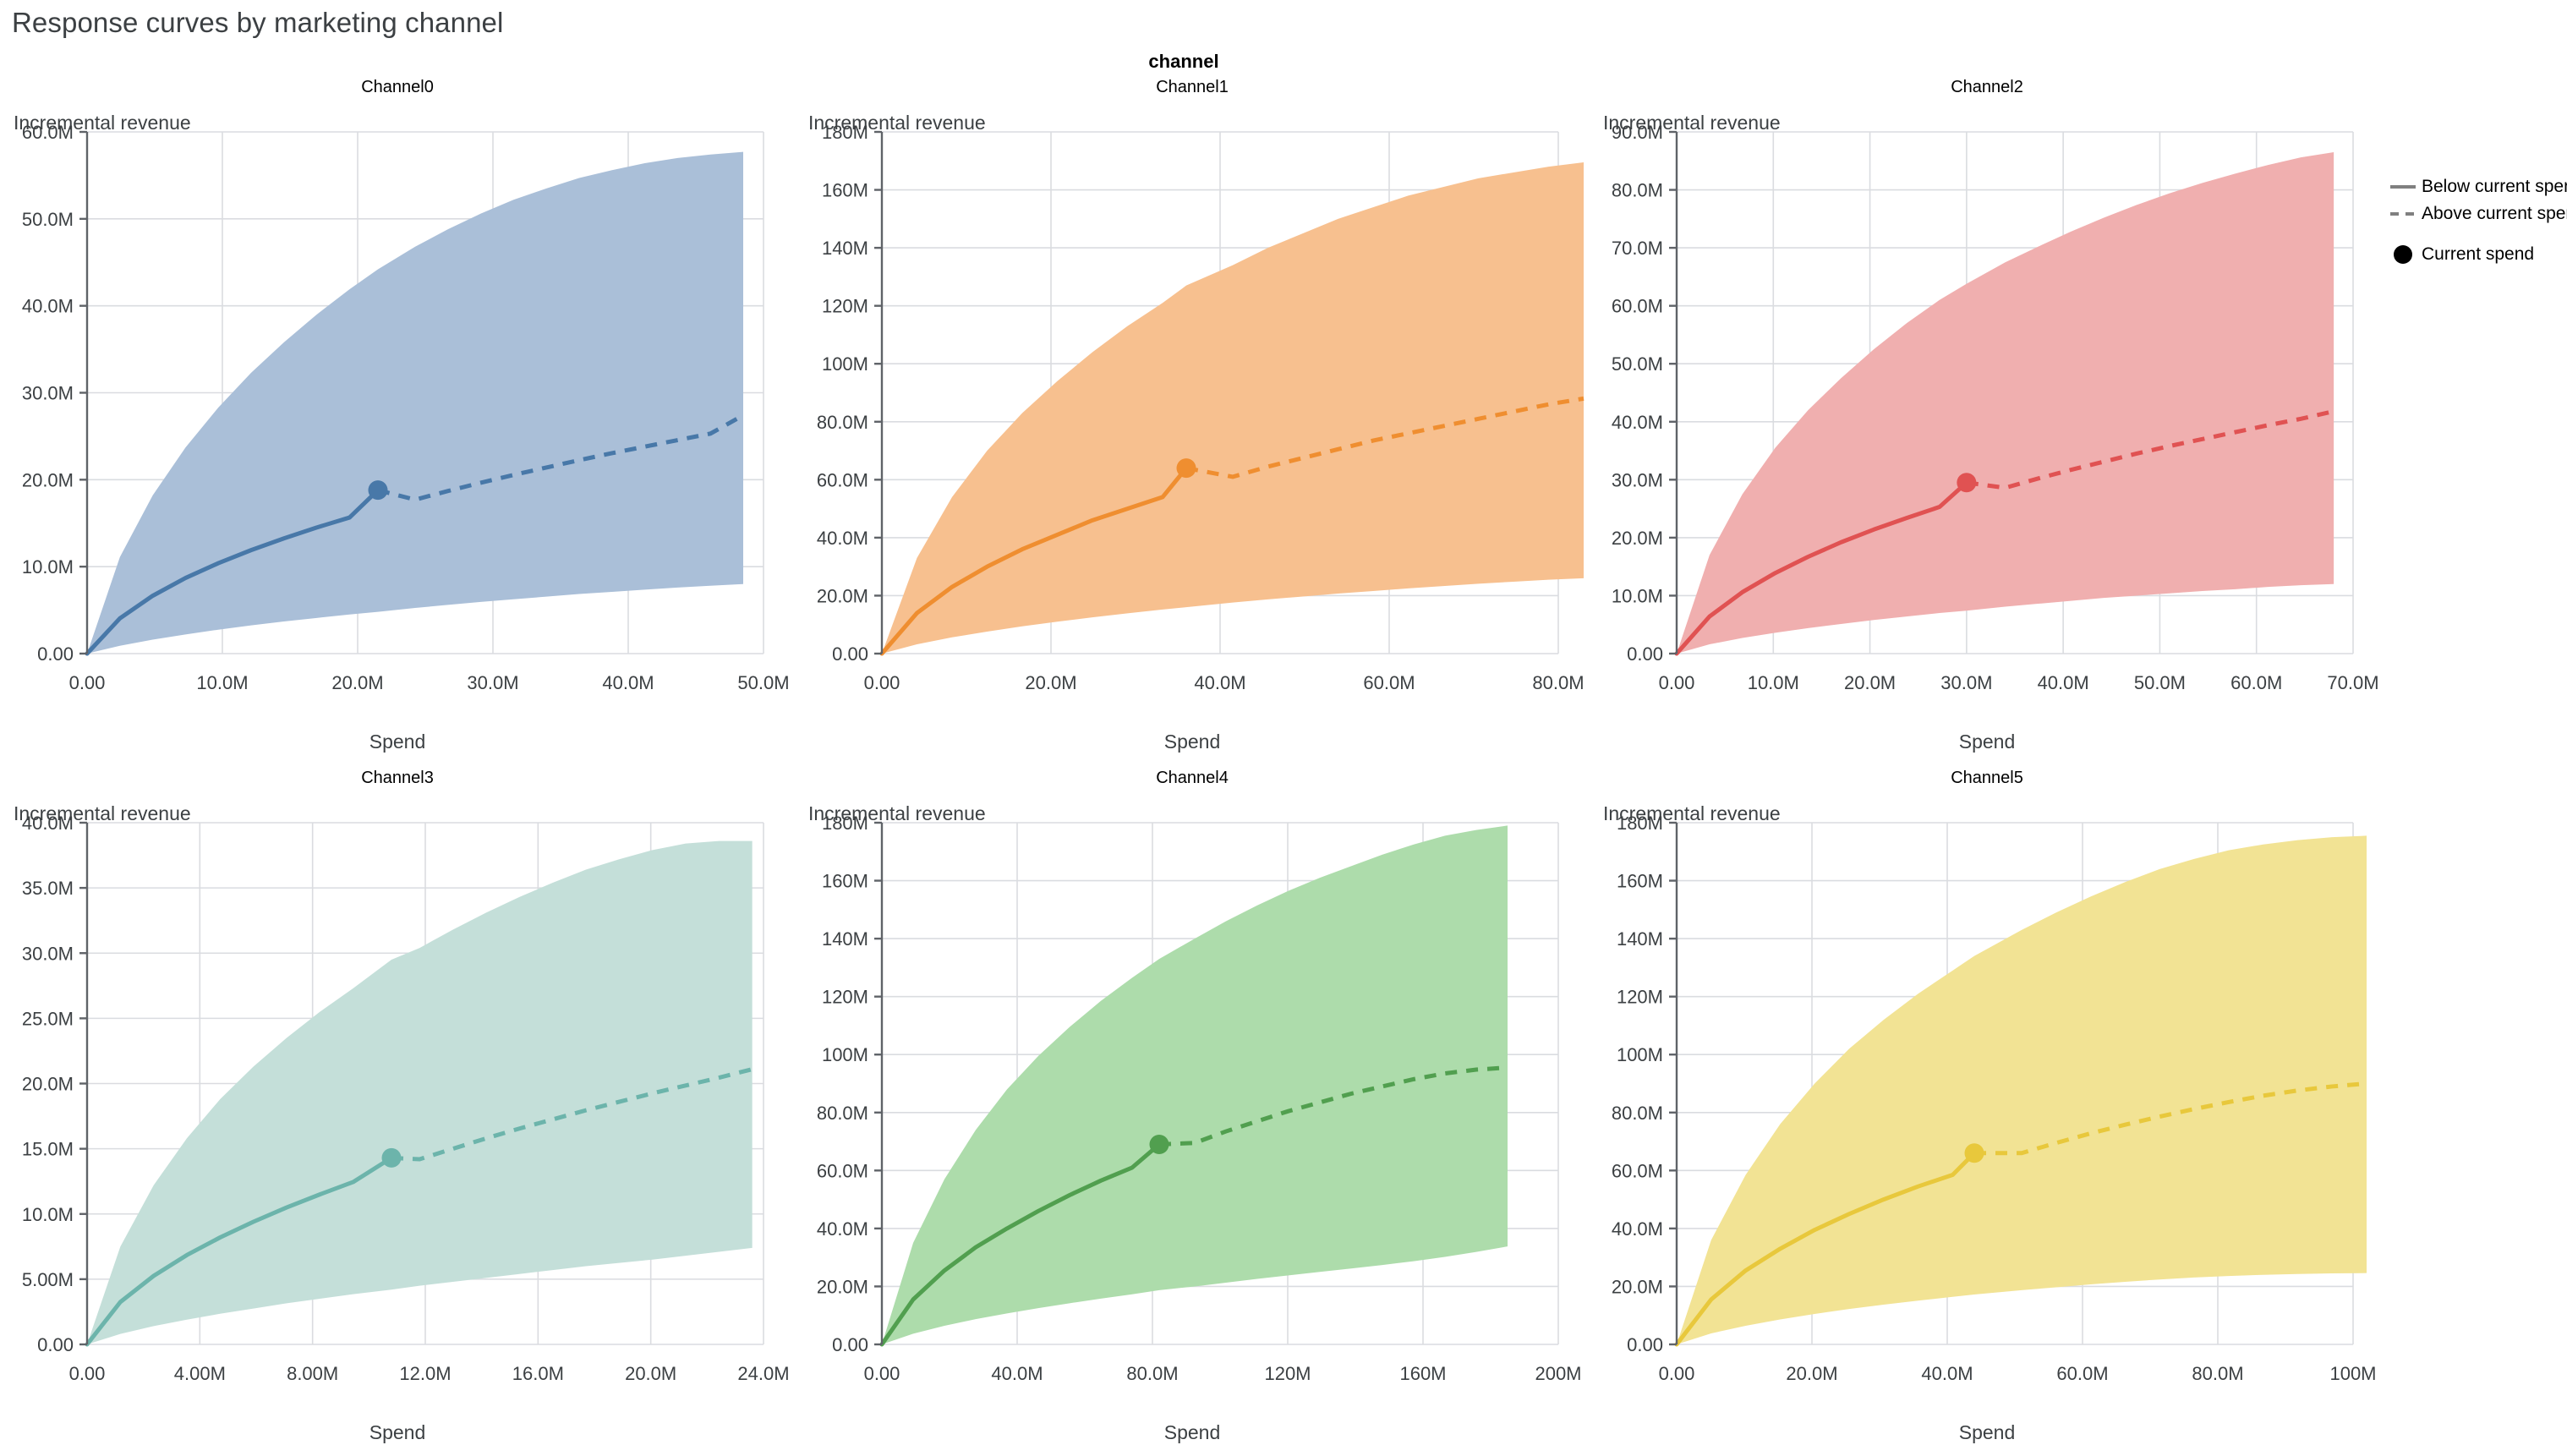 The height and width of the screenshot is (1456, 2567). What do you see at coordinates (1183, 61) in the screenshot?
I see `facet-header-label: channel` at bounding box center [1183, 61].